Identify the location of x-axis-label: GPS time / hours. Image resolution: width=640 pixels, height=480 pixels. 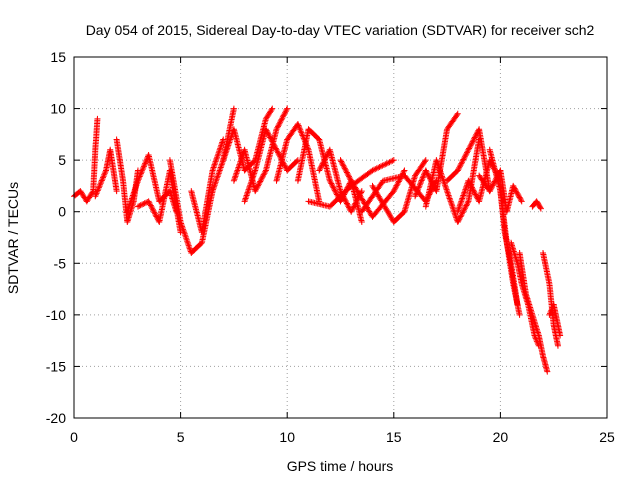
(340, 466).